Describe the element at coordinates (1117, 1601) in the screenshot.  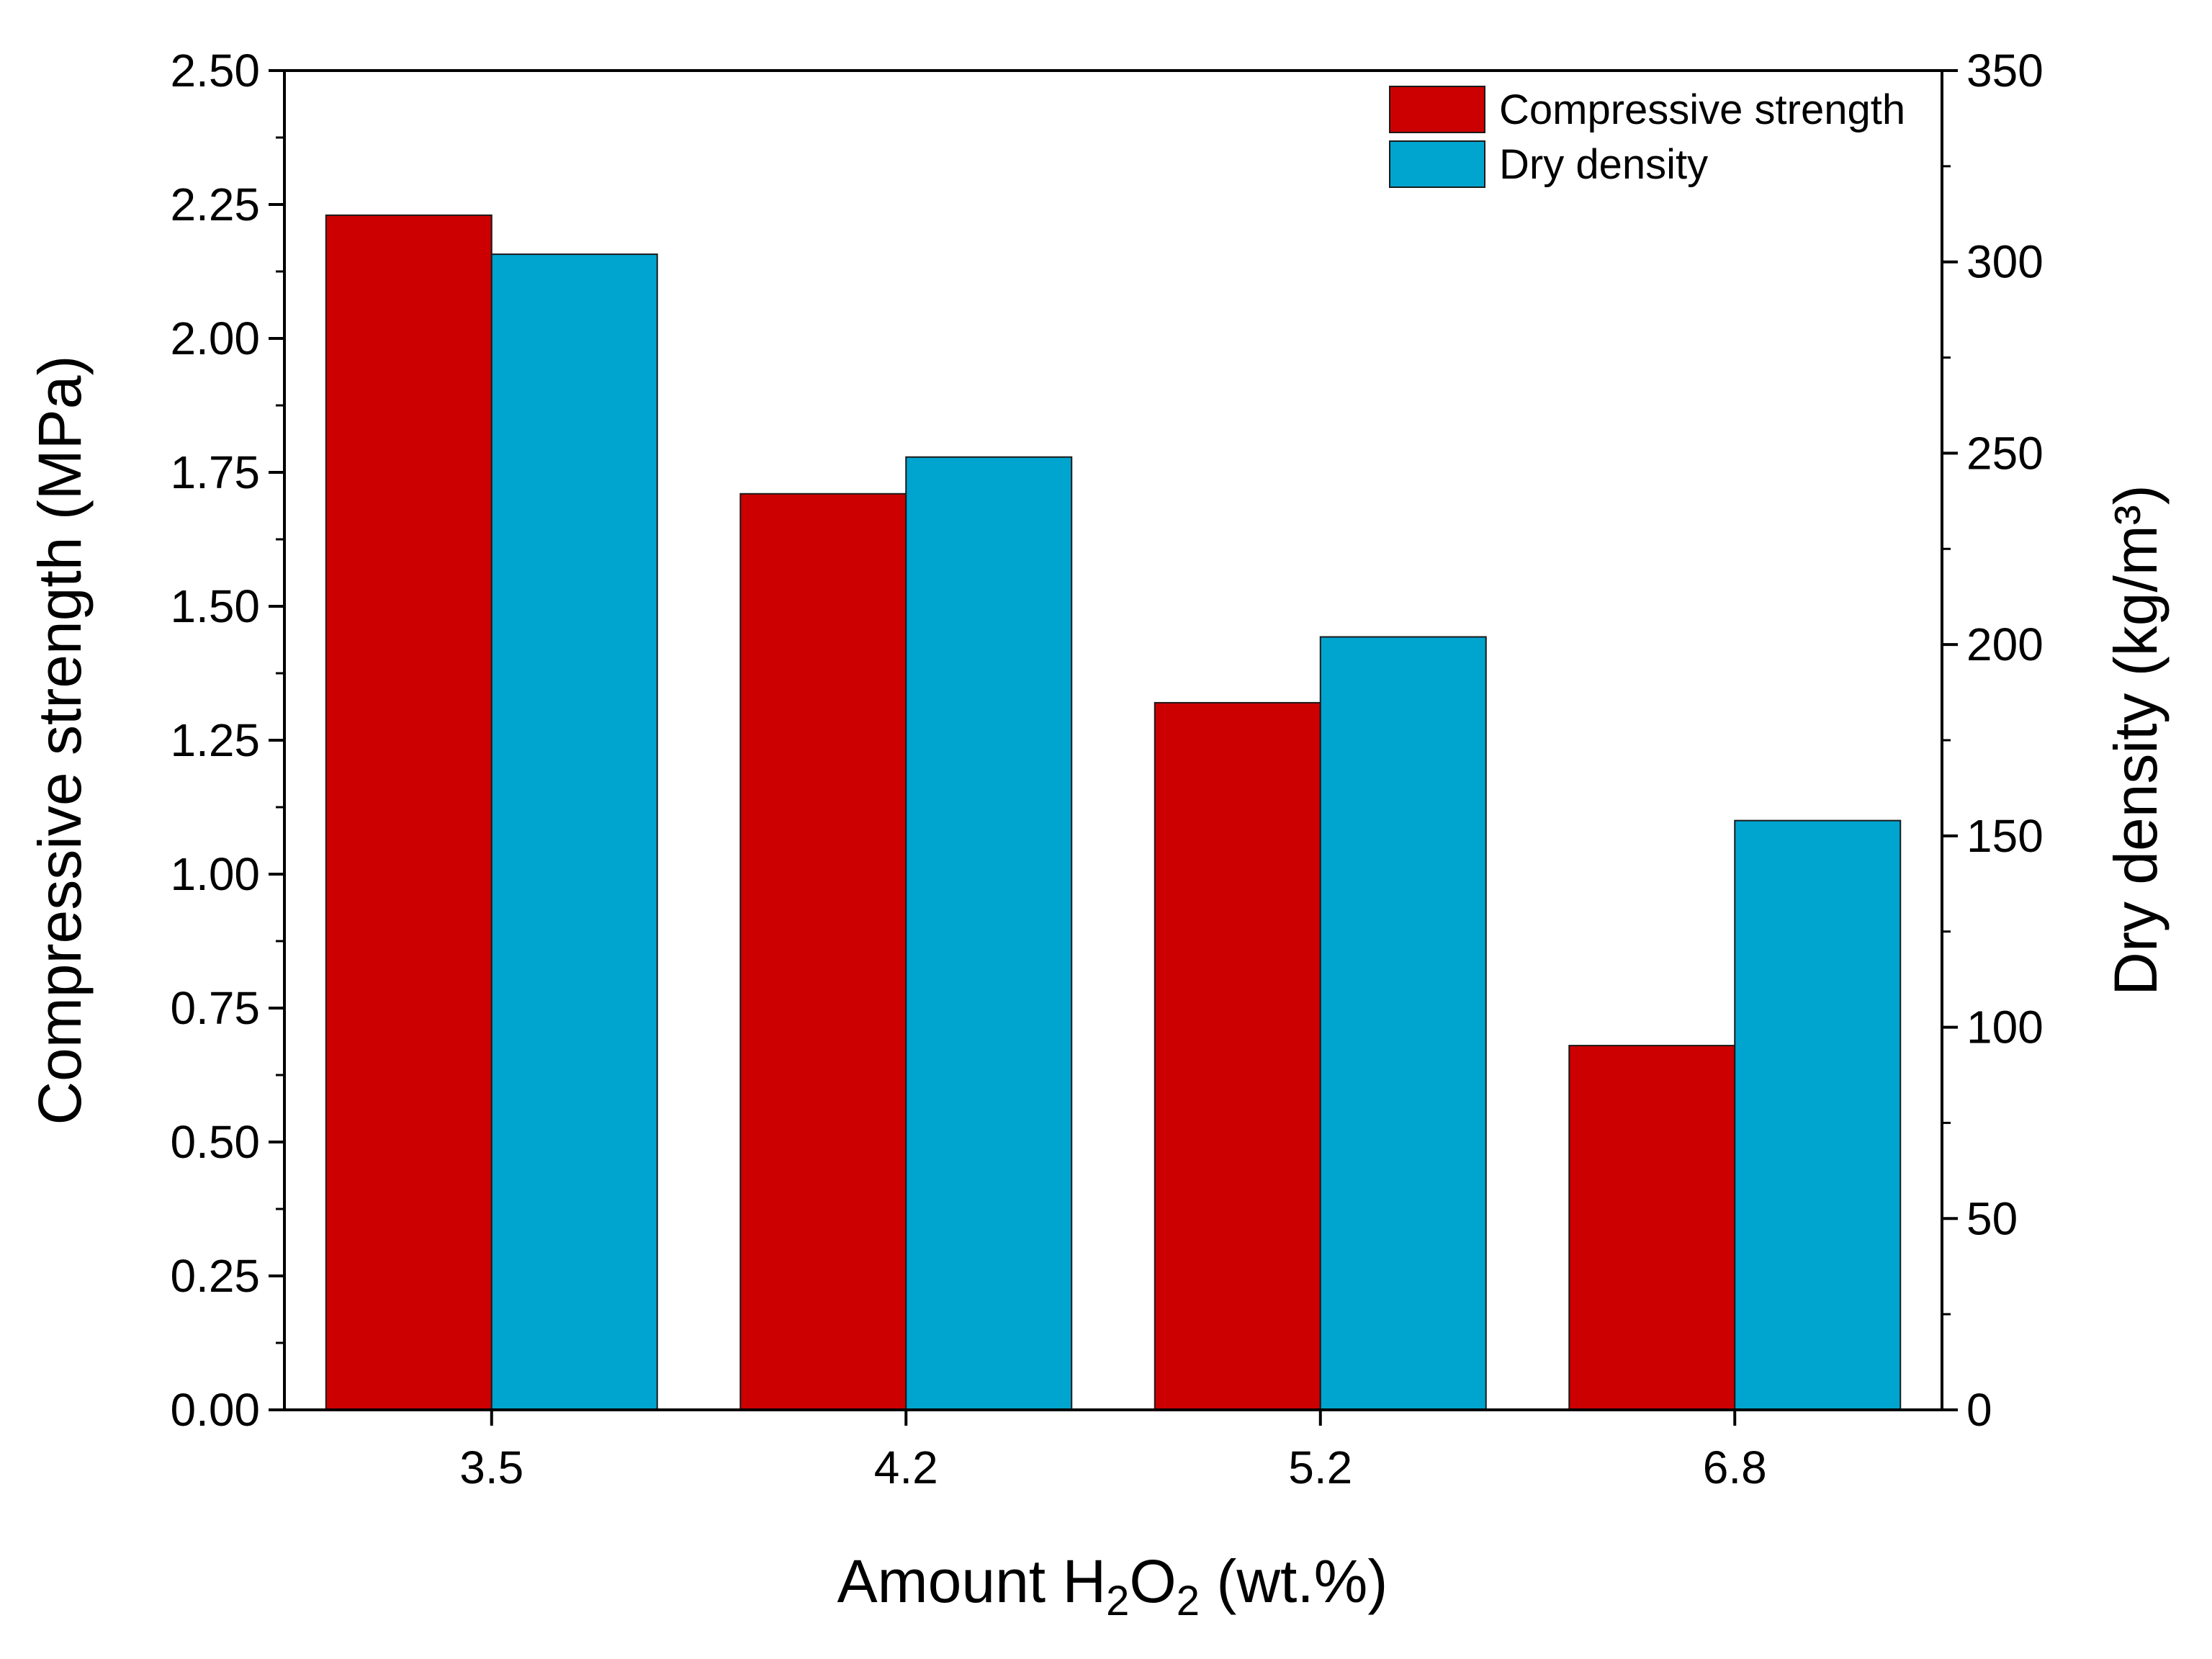
I see `x-axis-title-sub1: 2` at that location.